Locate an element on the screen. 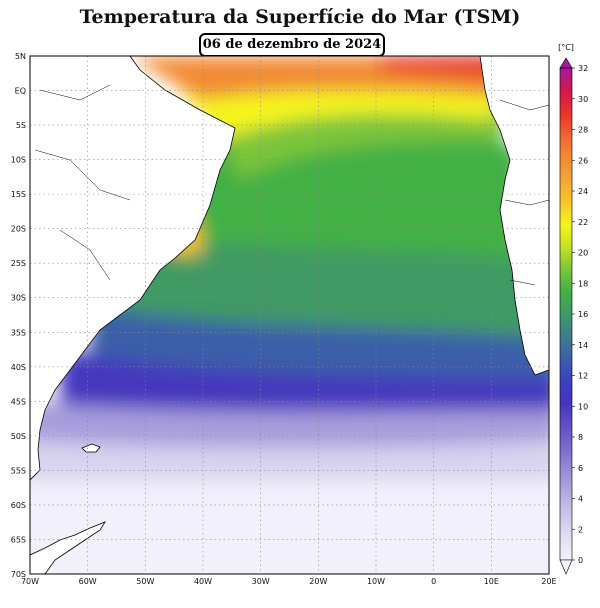 The width and height of the screenshot is (600, 608). lat-label: 5S is located at coordinates (21, 125).